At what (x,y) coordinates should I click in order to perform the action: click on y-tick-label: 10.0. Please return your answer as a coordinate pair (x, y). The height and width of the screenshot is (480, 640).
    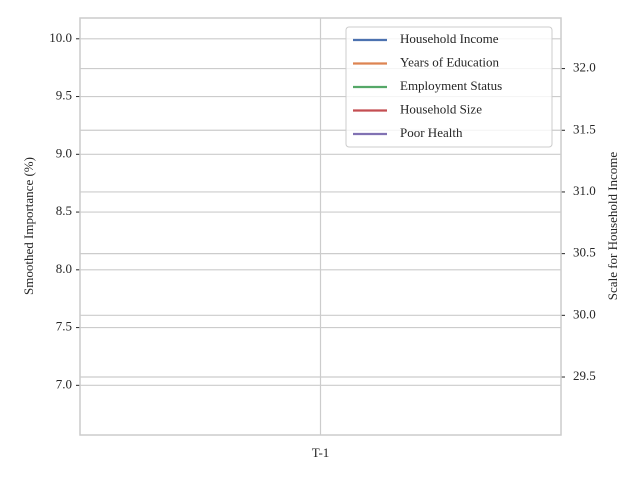
    Looking at the image, I should click on (60, 37).